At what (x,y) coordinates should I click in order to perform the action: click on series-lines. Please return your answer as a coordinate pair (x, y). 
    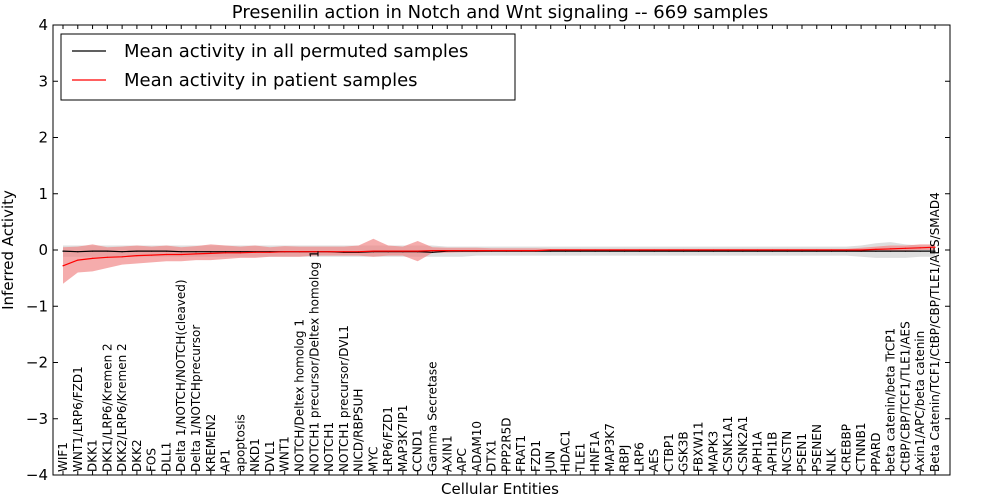
    Looking at the image, I should click on (499, 256).